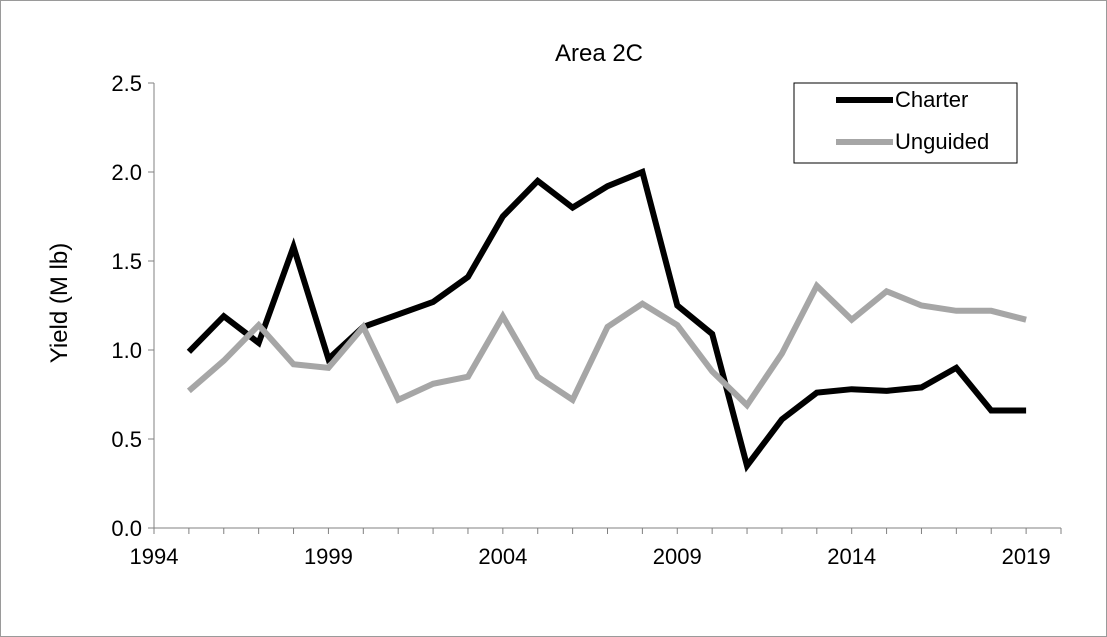 This screenshot has width=1107, height=637. Describe the element at coordinates (851, 556) in the screenshot. I see `x-tick-label: 2014` at that location.